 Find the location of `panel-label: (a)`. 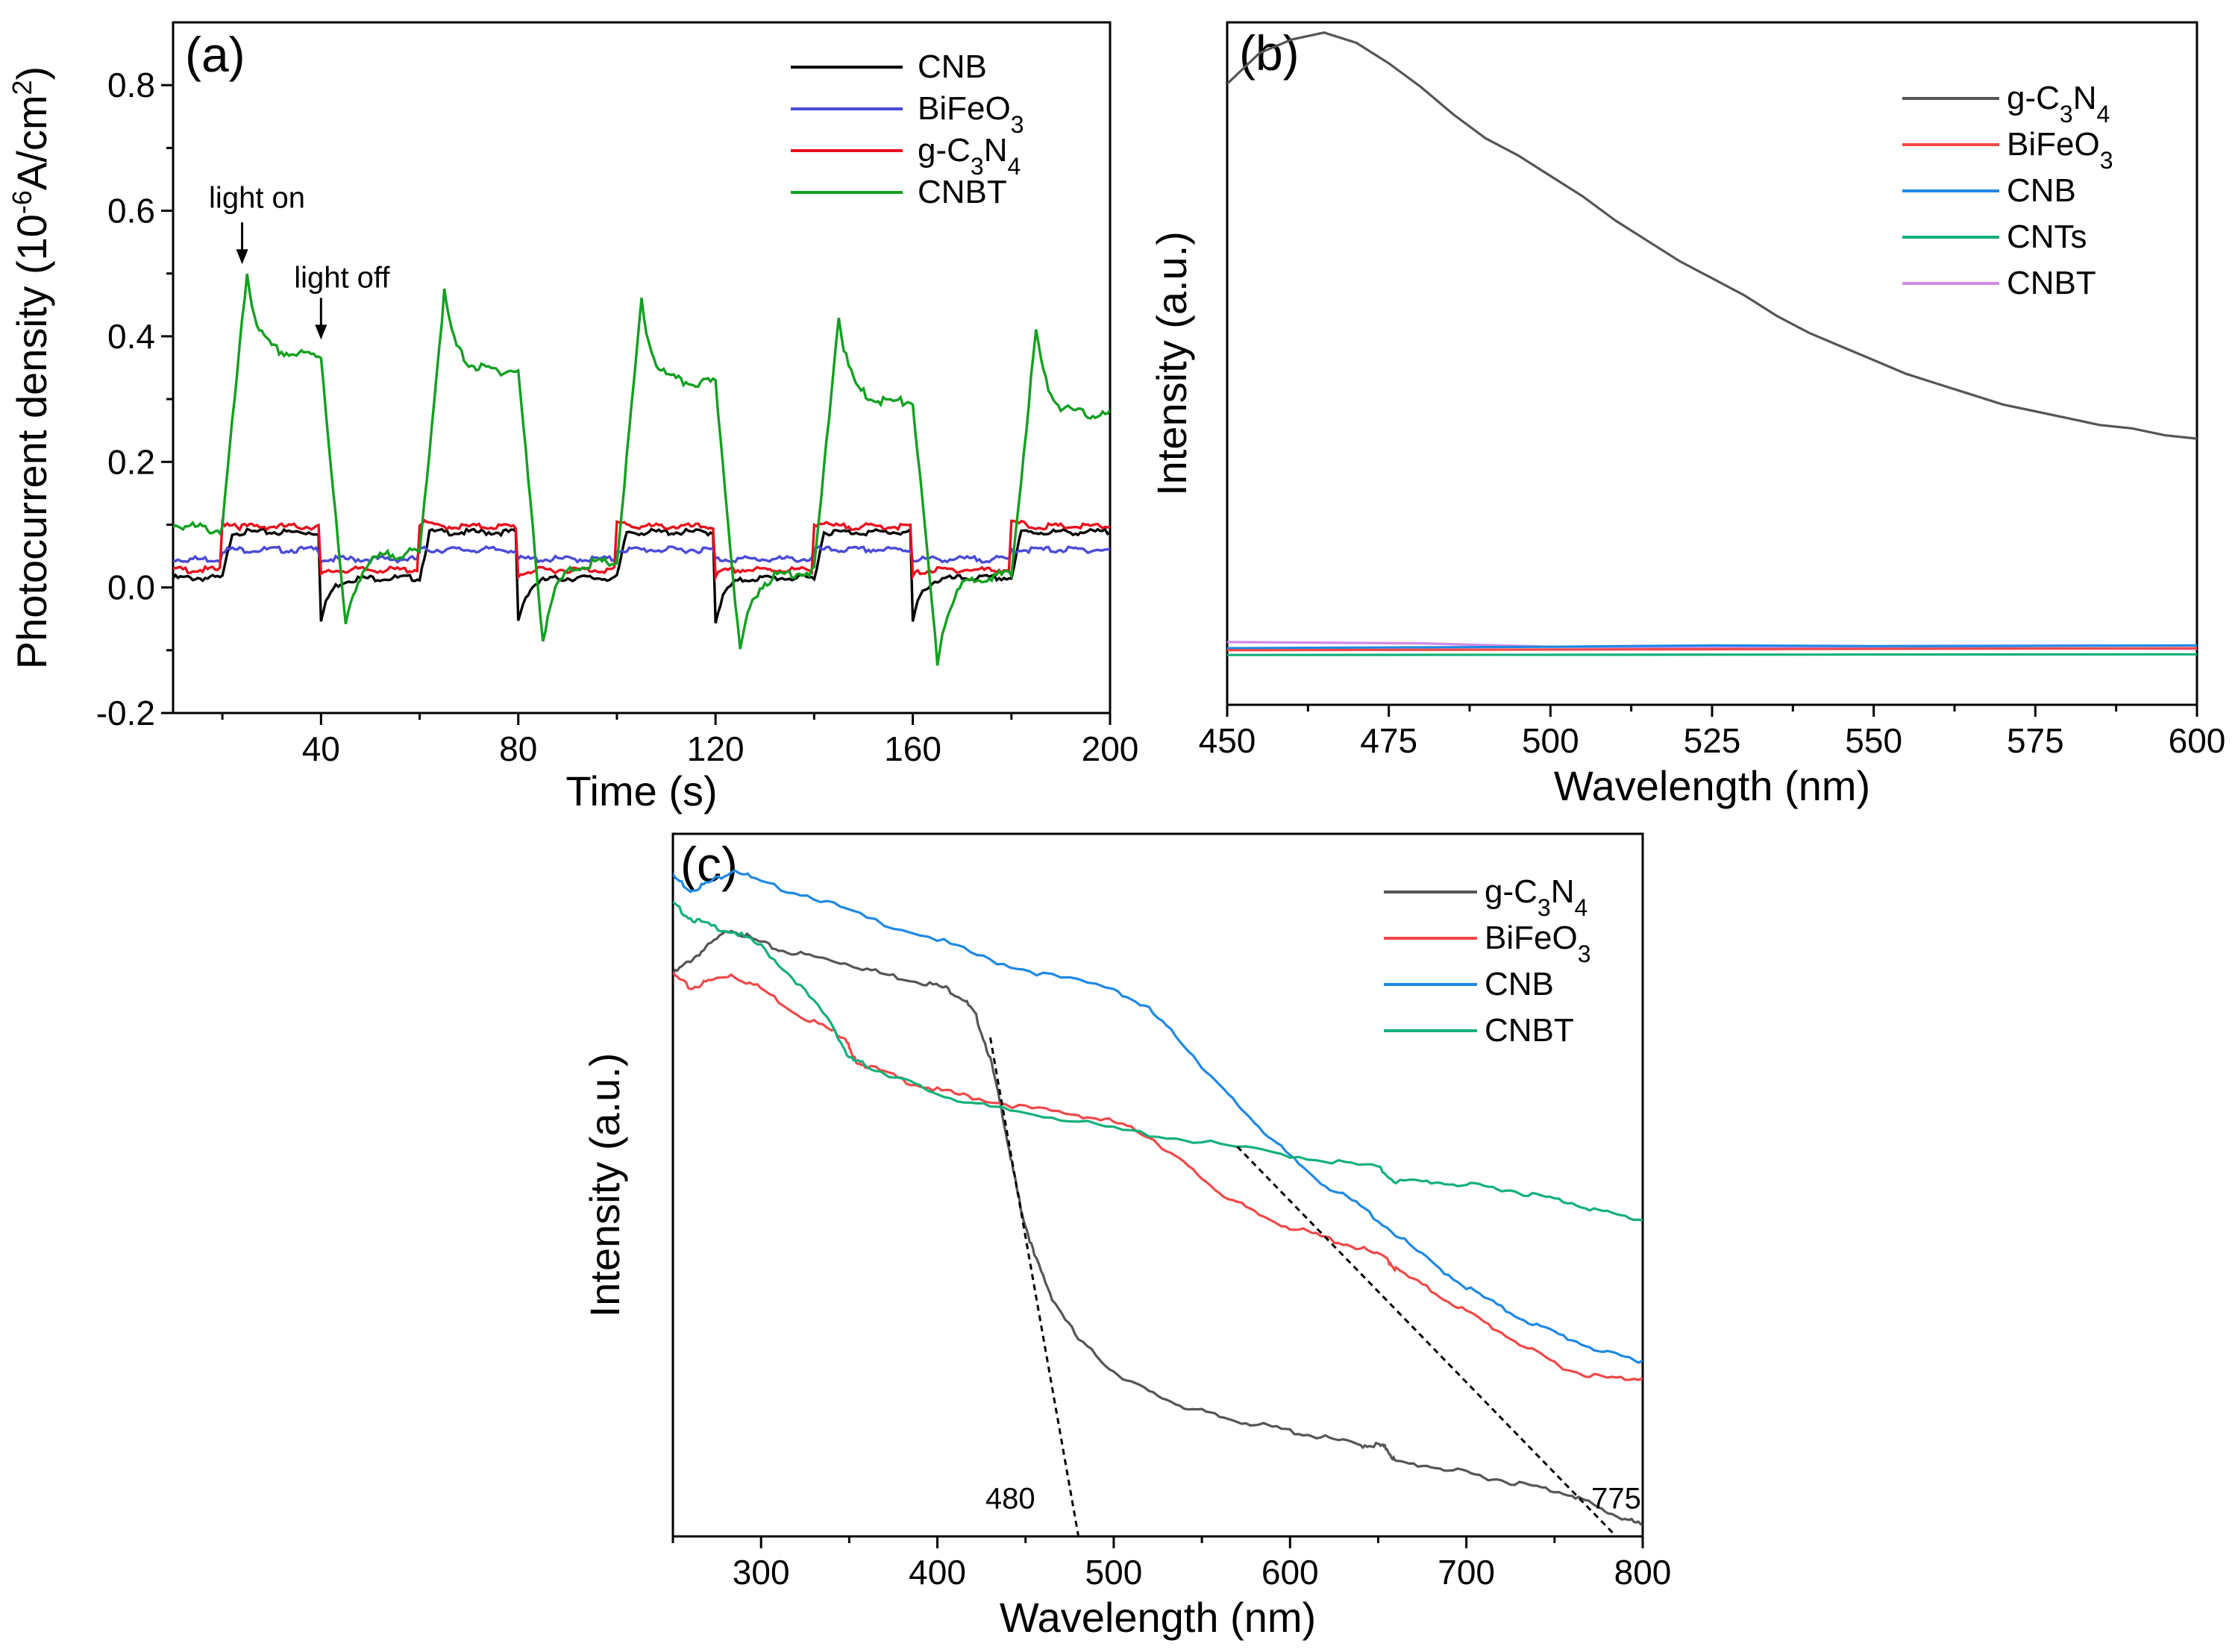

panel-label: (a) is located at coordinates (215, 54).